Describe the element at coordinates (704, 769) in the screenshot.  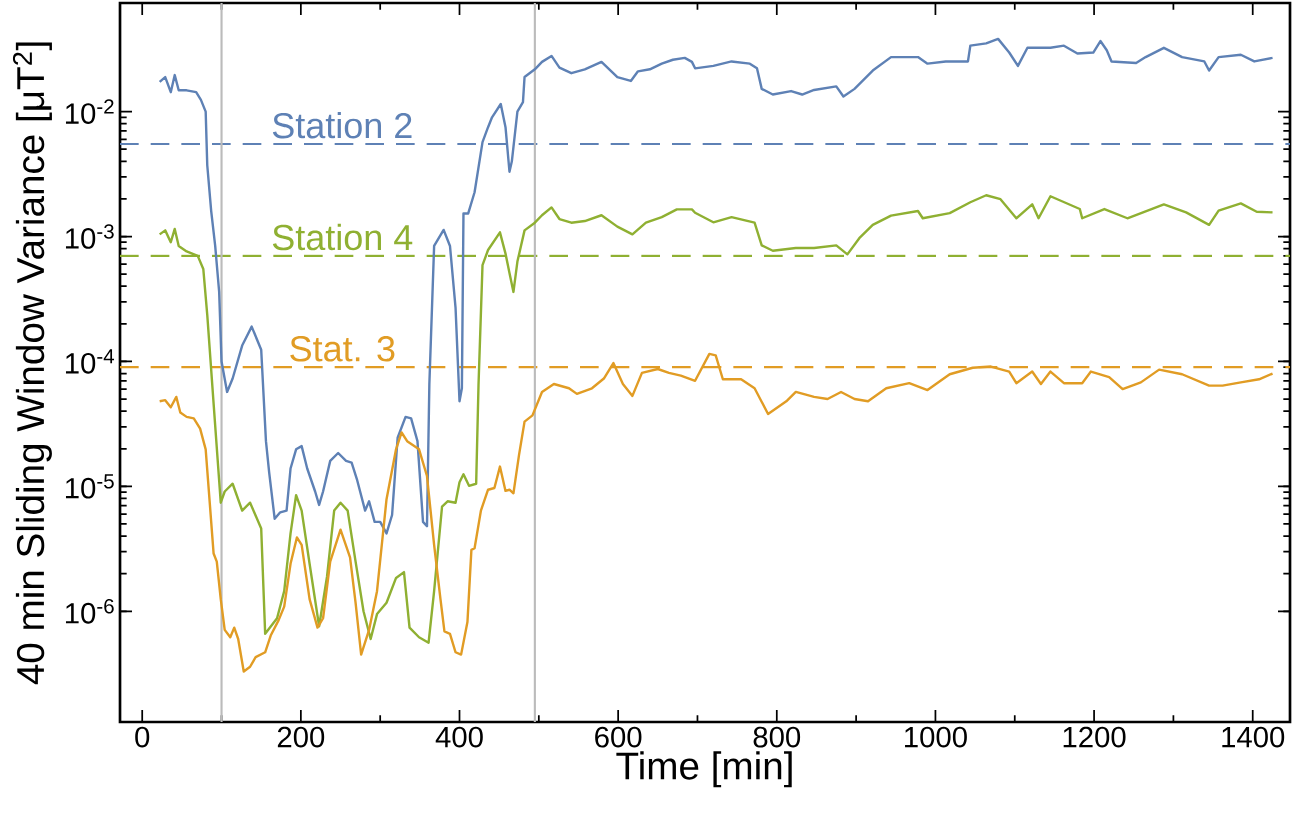
I see `x-axis-title: Time [min]` at that location.